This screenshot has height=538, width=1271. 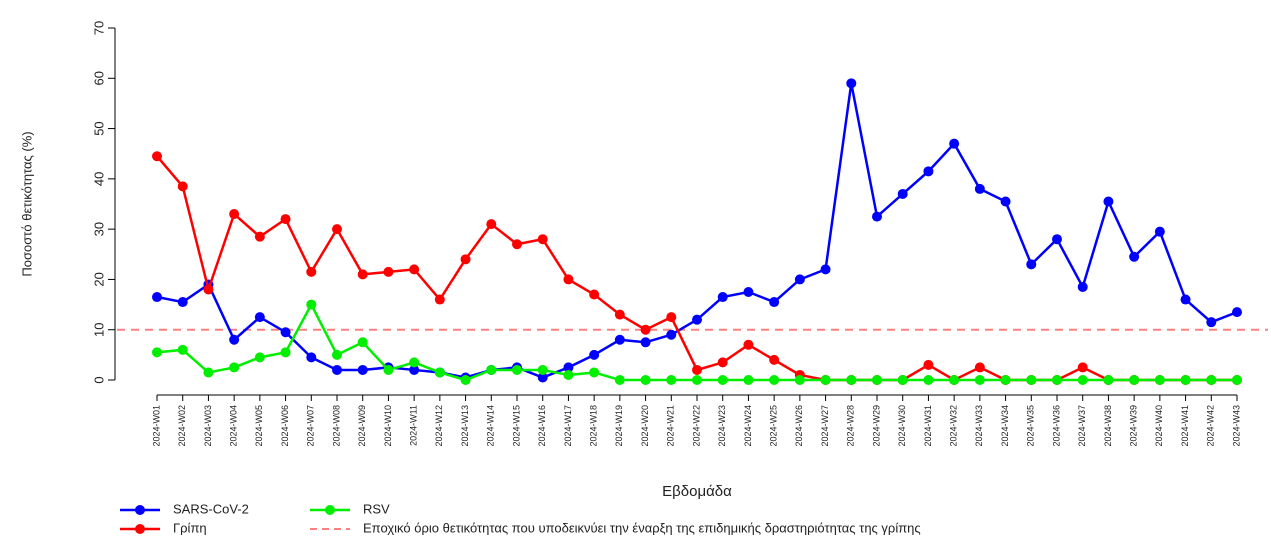 I want to click on x-tick-label: 2024-W09, so click(x=362, y=426).